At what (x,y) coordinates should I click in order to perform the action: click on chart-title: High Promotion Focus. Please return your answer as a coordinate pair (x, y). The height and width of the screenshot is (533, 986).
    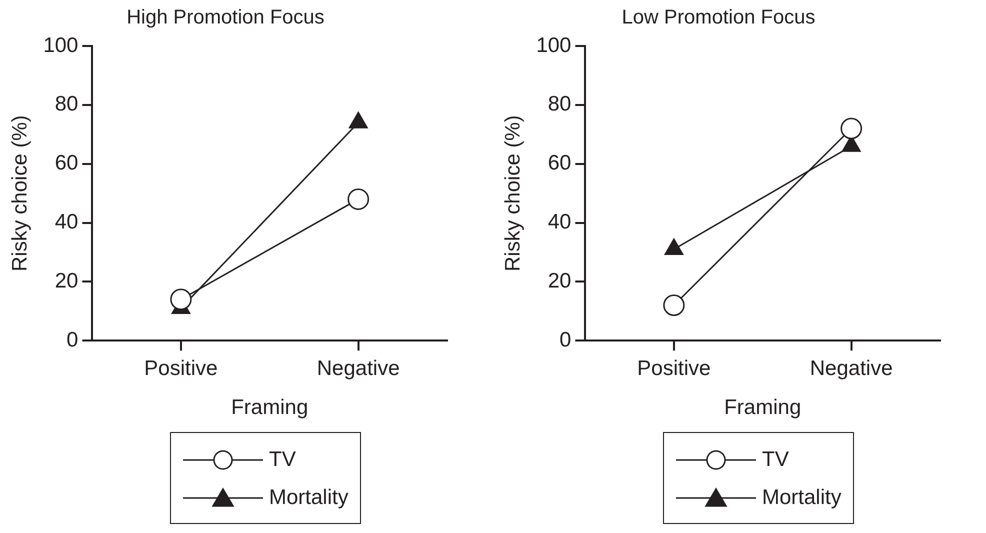
    Looking at the image, I should click on (225, 17).